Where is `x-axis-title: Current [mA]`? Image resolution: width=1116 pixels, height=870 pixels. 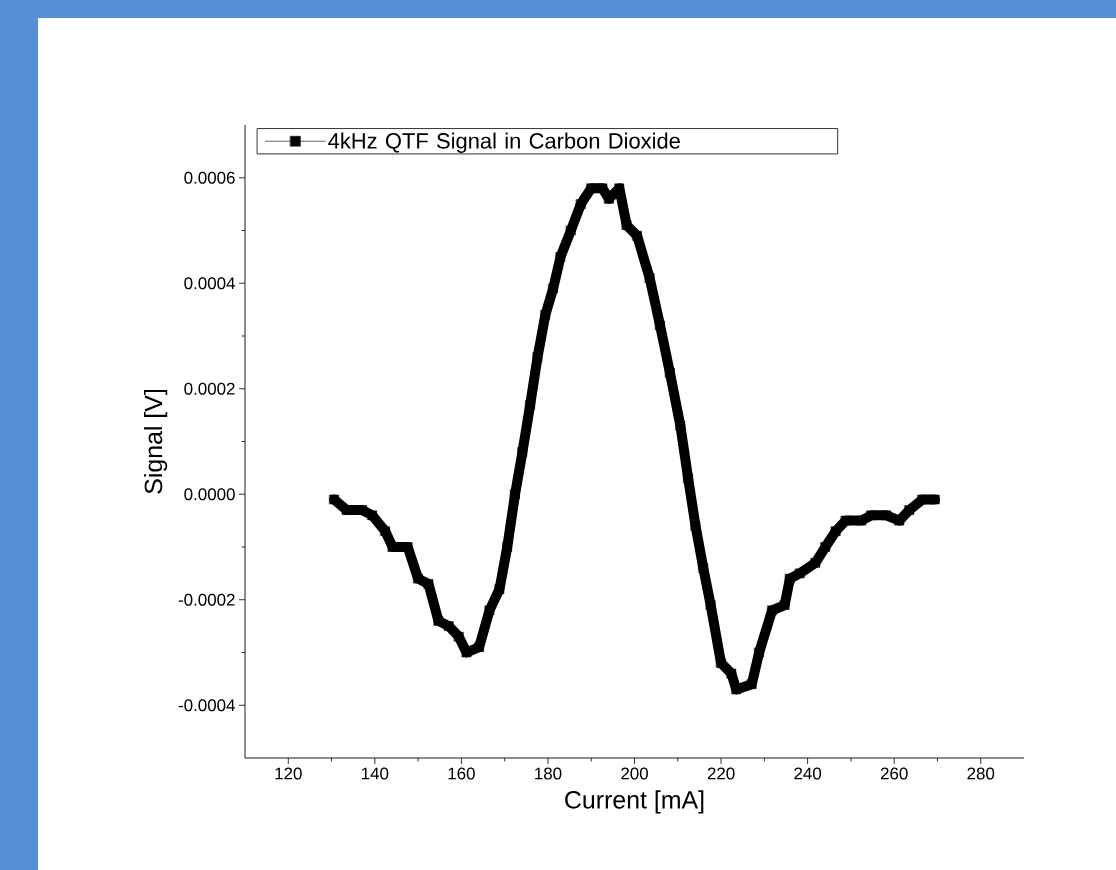 x-axis-title: Current [mA] is located at coordinates (634, 802).